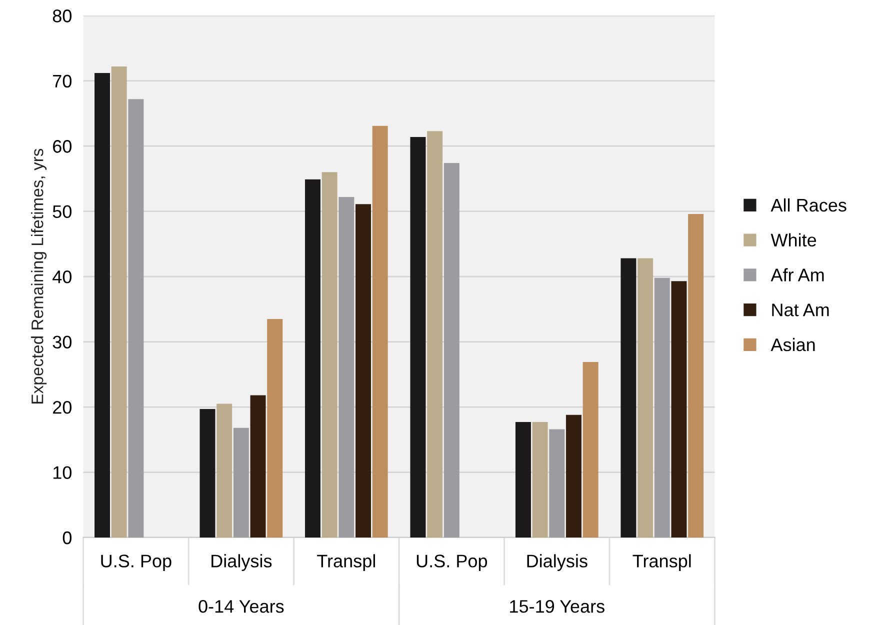  What do you see at coordinates (808, 205) in the screenshot?
I see `legend-label: All Races` at bounding box center [808, 205].